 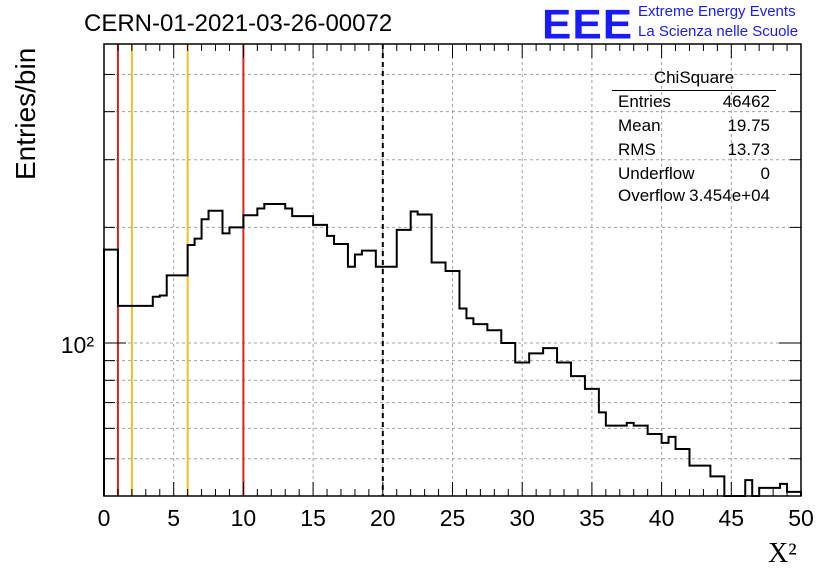 What do you see at coordinates (732, 518) in the screenshot?
I see `x-tick-label: 45` at bounding box center [732, 518].